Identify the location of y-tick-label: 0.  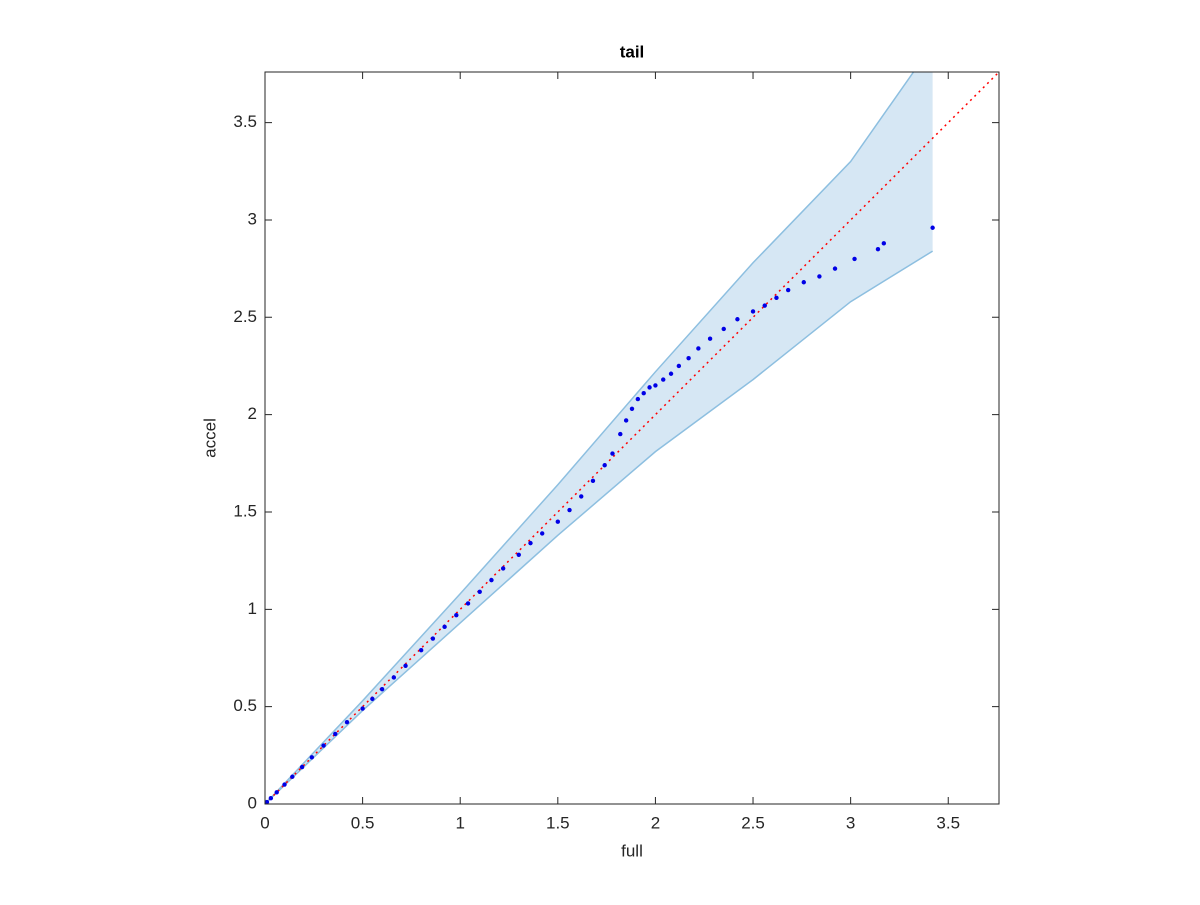
(252, 802).